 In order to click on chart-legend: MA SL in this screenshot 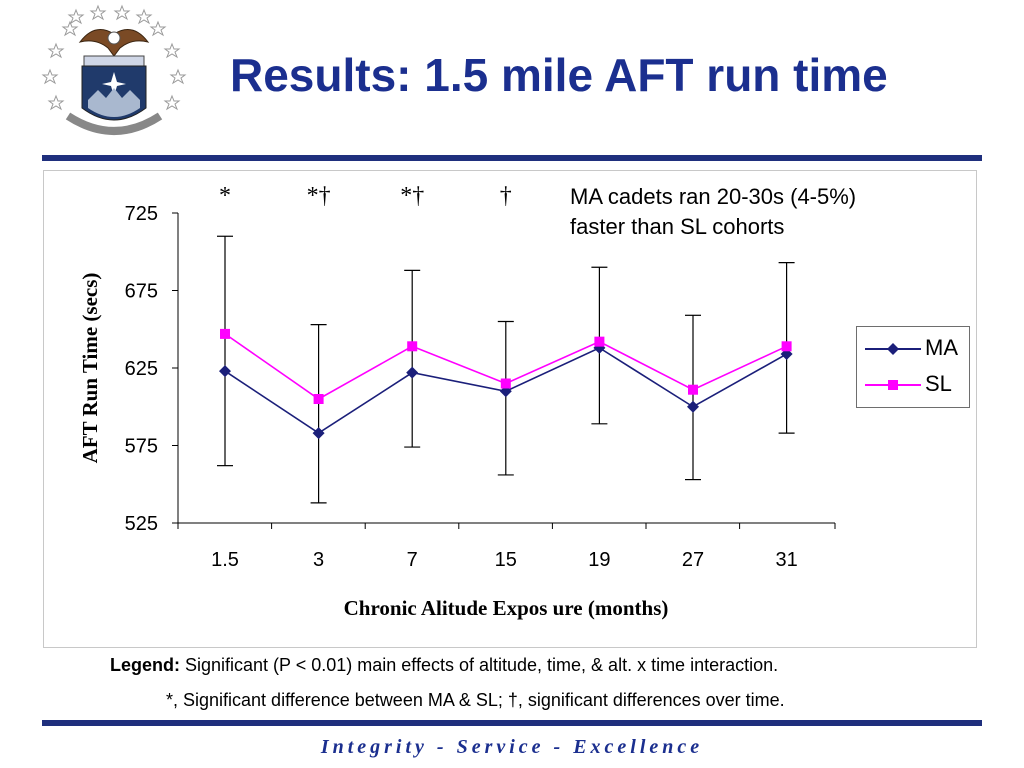, I will do `click(913, 367)`.